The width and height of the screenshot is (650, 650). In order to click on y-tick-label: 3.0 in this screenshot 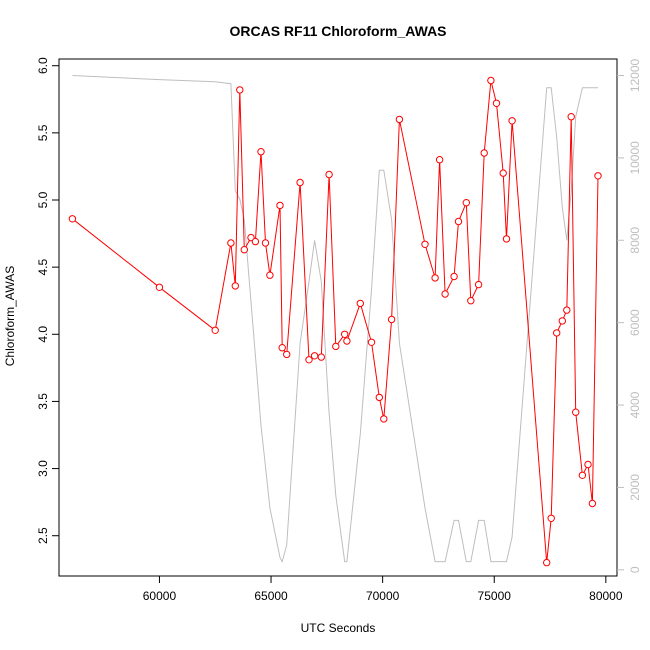, I will do `click(43, 468)`.